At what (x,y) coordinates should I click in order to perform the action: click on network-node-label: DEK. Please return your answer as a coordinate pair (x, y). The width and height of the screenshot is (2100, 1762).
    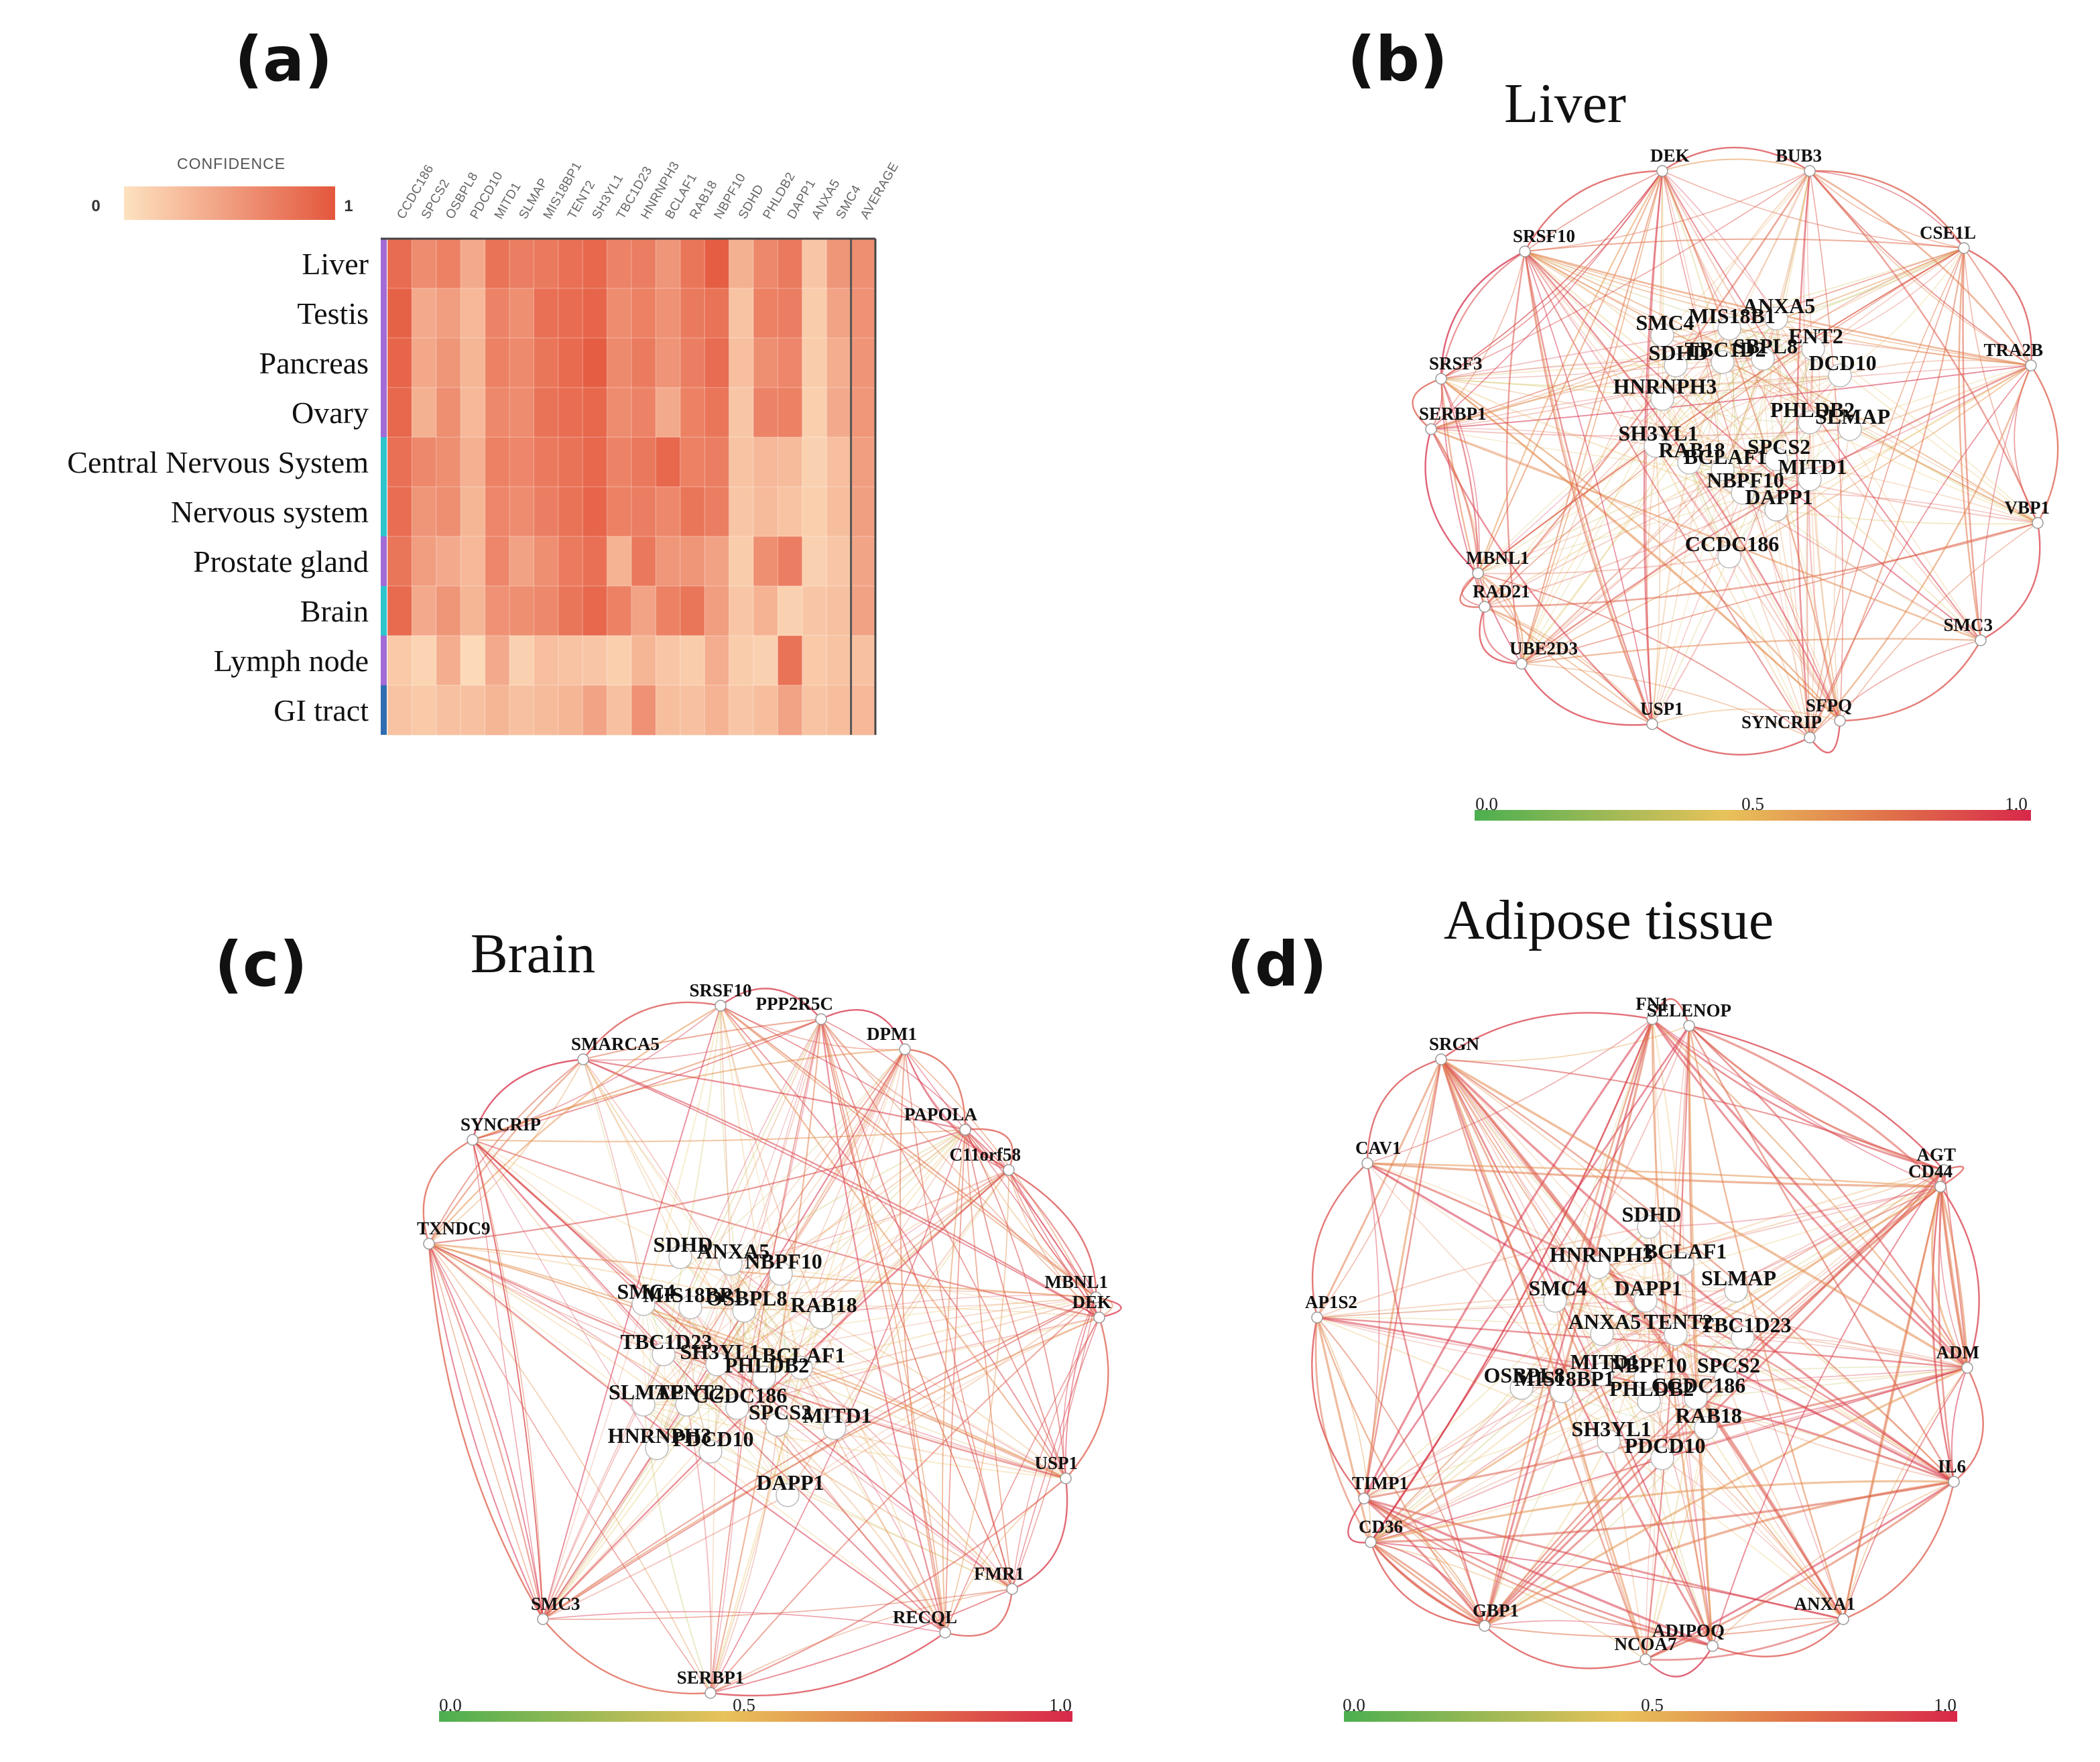
    Looking at the image, I should click on (1091, 1302).